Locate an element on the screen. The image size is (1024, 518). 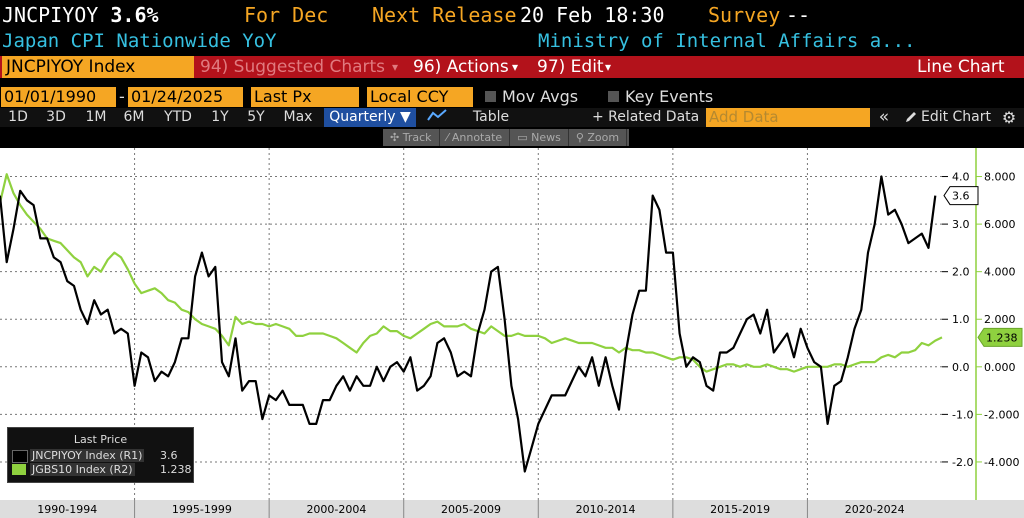
range-dash: - is located at coordinates (122, 96).